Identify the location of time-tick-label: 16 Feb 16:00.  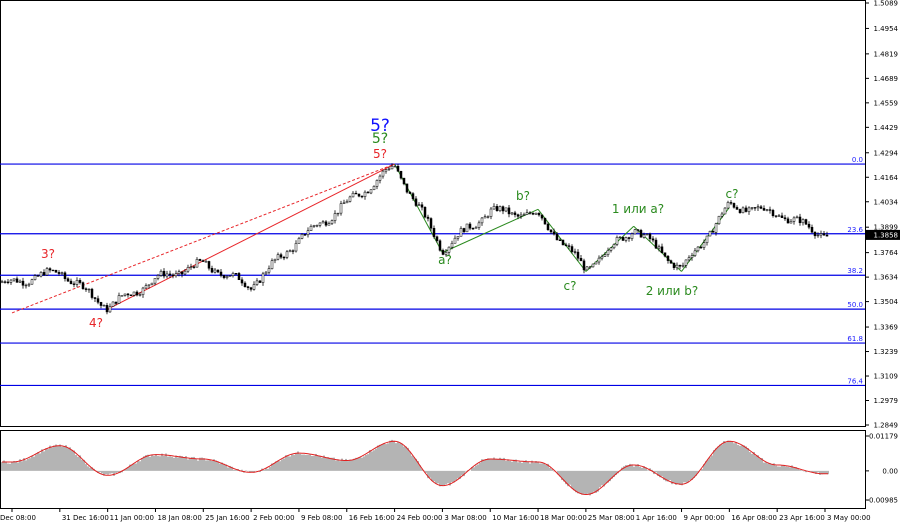
(372, 518).